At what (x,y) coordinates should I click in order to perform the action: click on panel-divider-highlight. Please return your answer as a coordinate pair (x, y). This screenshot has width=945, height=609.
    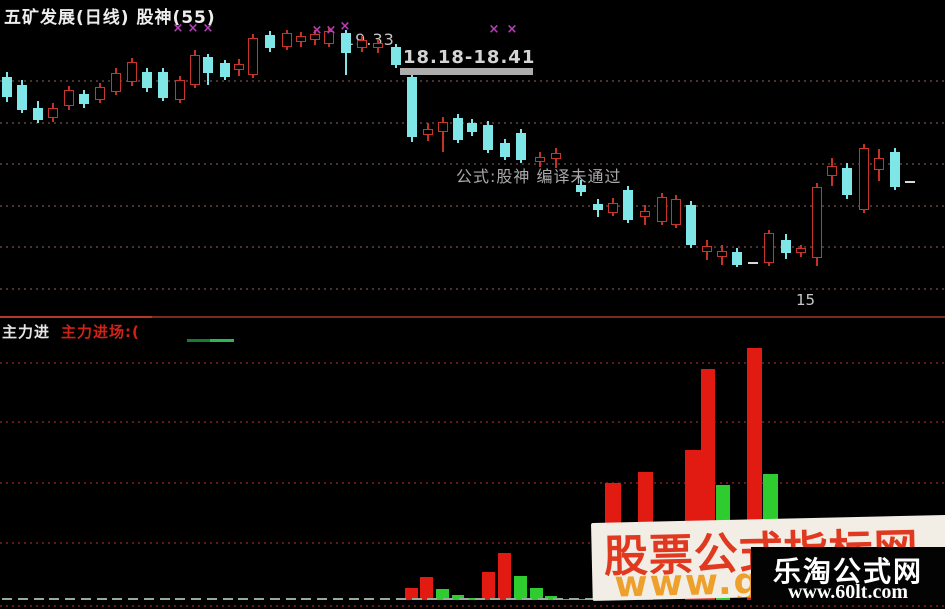
    Looking at the image, I should click on (76, 317).